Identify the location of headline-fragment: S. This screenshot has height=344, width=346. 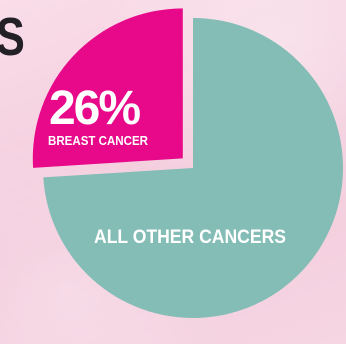
(12, 37).